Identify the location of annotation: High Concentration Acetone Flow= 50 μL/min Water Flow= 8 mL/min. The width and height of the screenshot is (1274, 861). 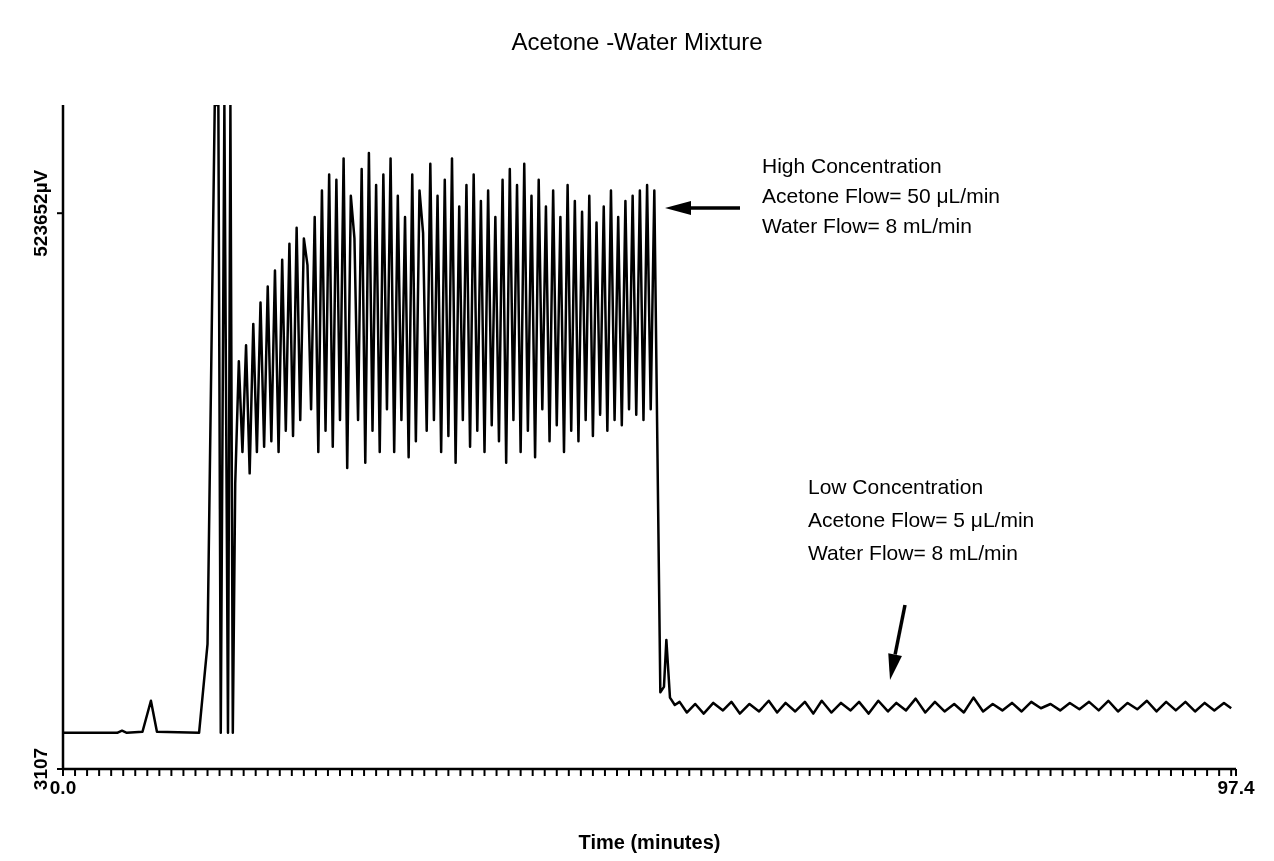
(881, 195).